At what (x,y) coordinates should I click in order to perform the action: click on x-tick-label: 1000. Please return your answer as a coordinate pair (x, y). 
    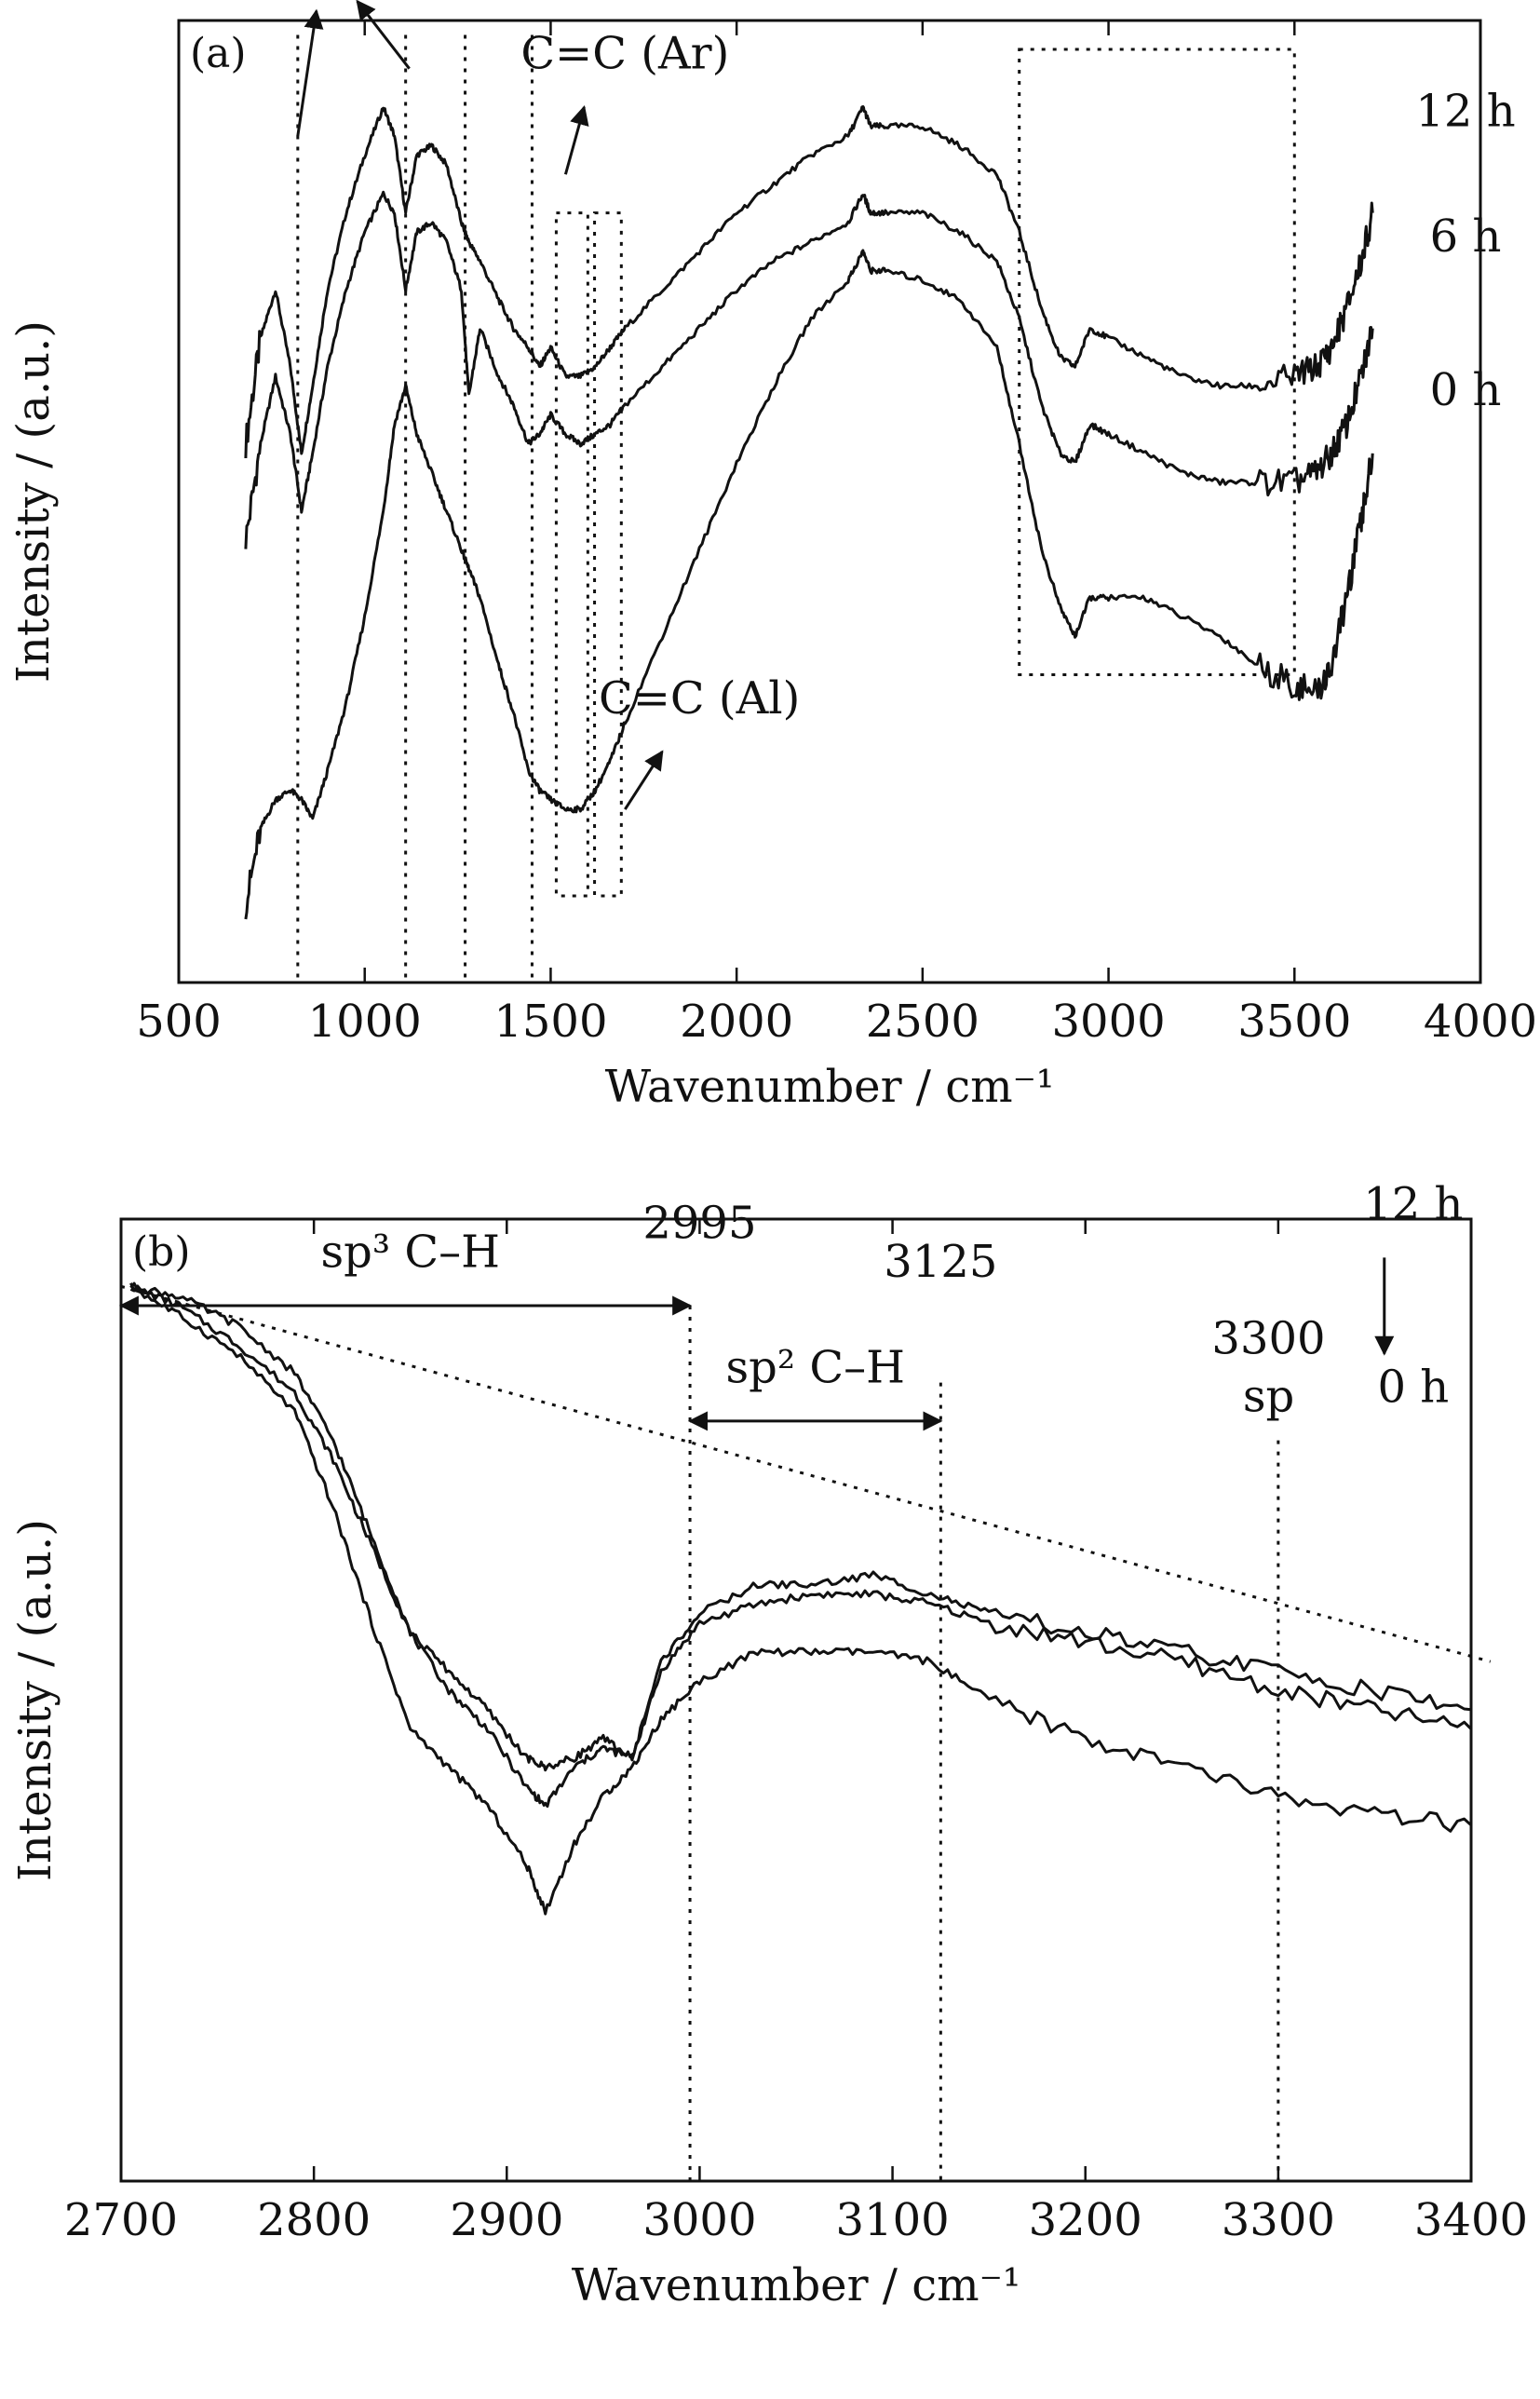
    Looking at the image, I should click on (365, 1022).